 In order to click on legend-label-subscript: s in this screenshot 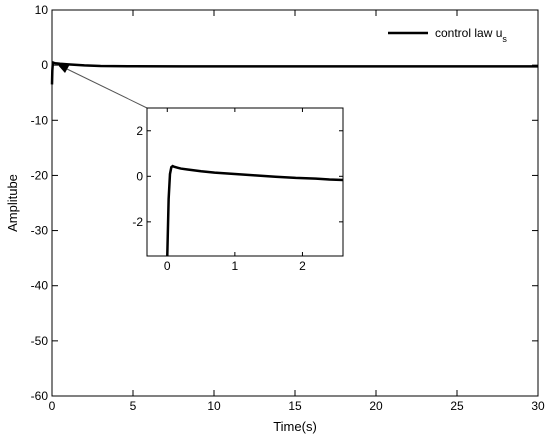, I will do `click(504, 39)`.